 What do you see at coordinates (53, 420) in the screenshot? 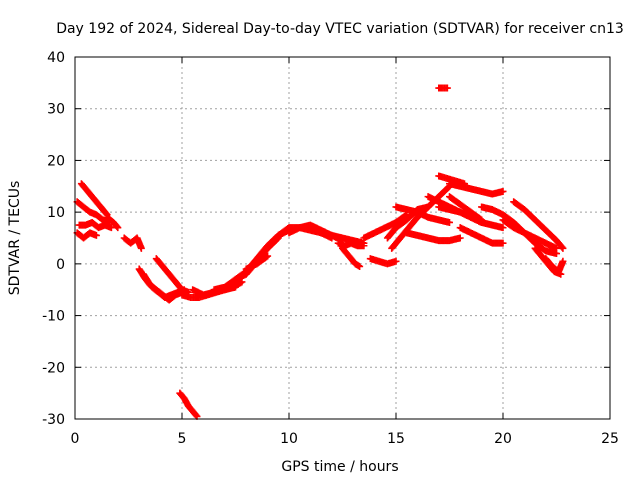
I see `y-tick-label: -30` at bounding box center [53, 420].